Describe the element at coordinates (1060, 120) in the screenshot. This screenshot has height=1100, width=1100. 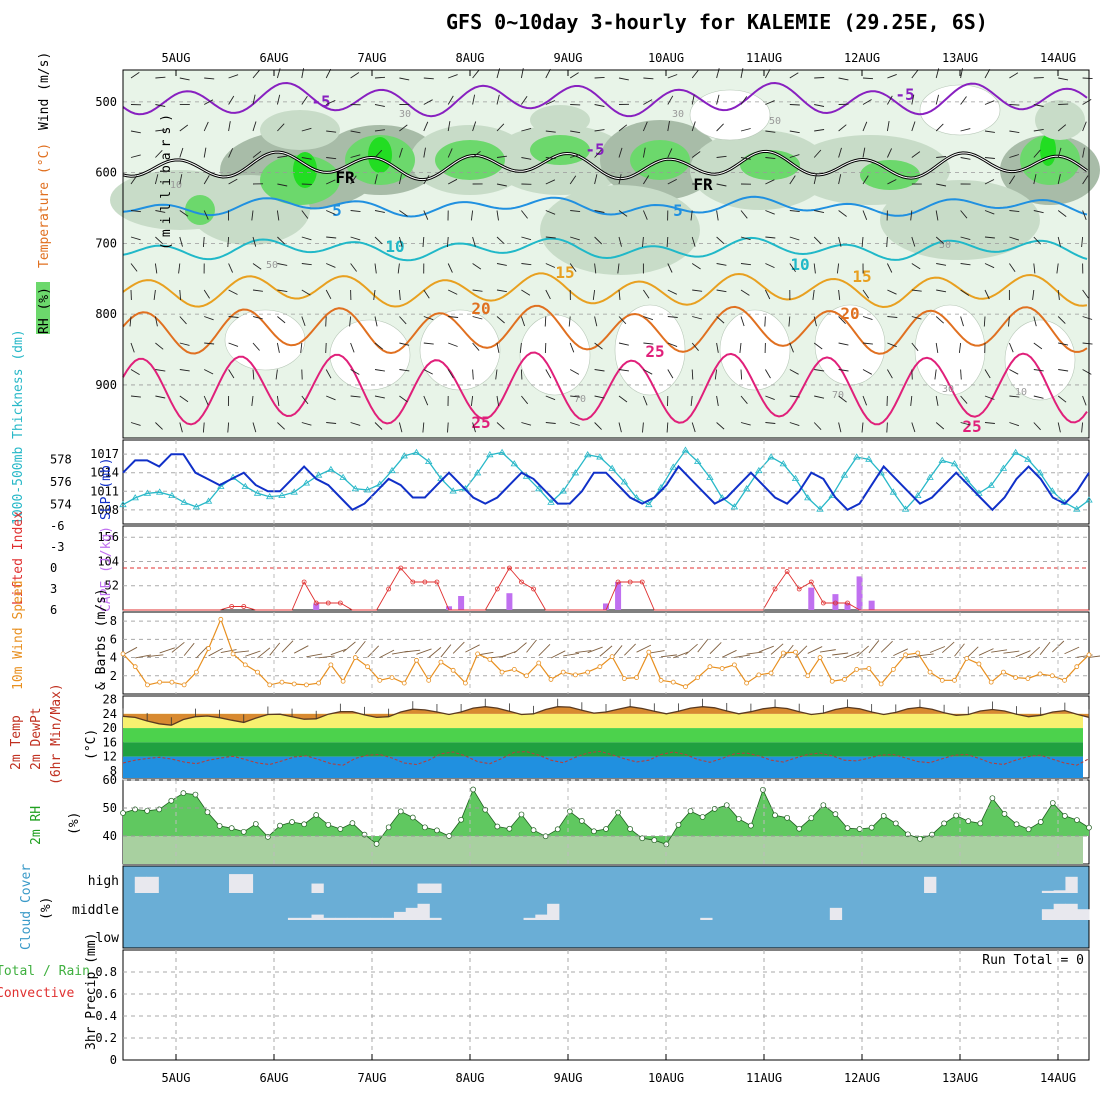
I see `rh-contour-fill` at that location.